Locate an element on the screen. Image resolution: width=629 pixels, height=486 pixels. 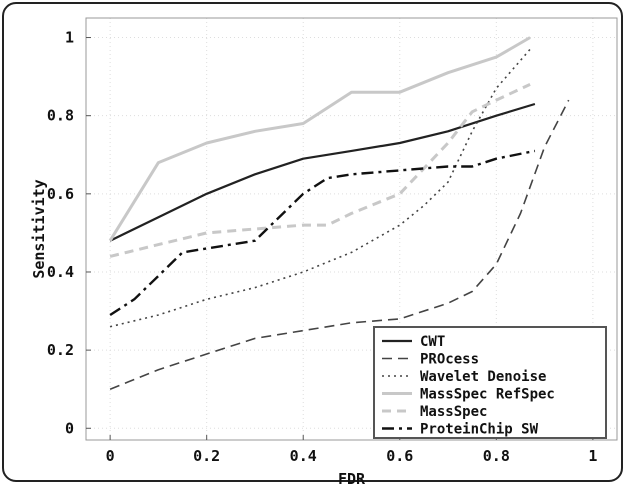
legend-entry: Wavelet Denoise is located at coordinates (483, 377).